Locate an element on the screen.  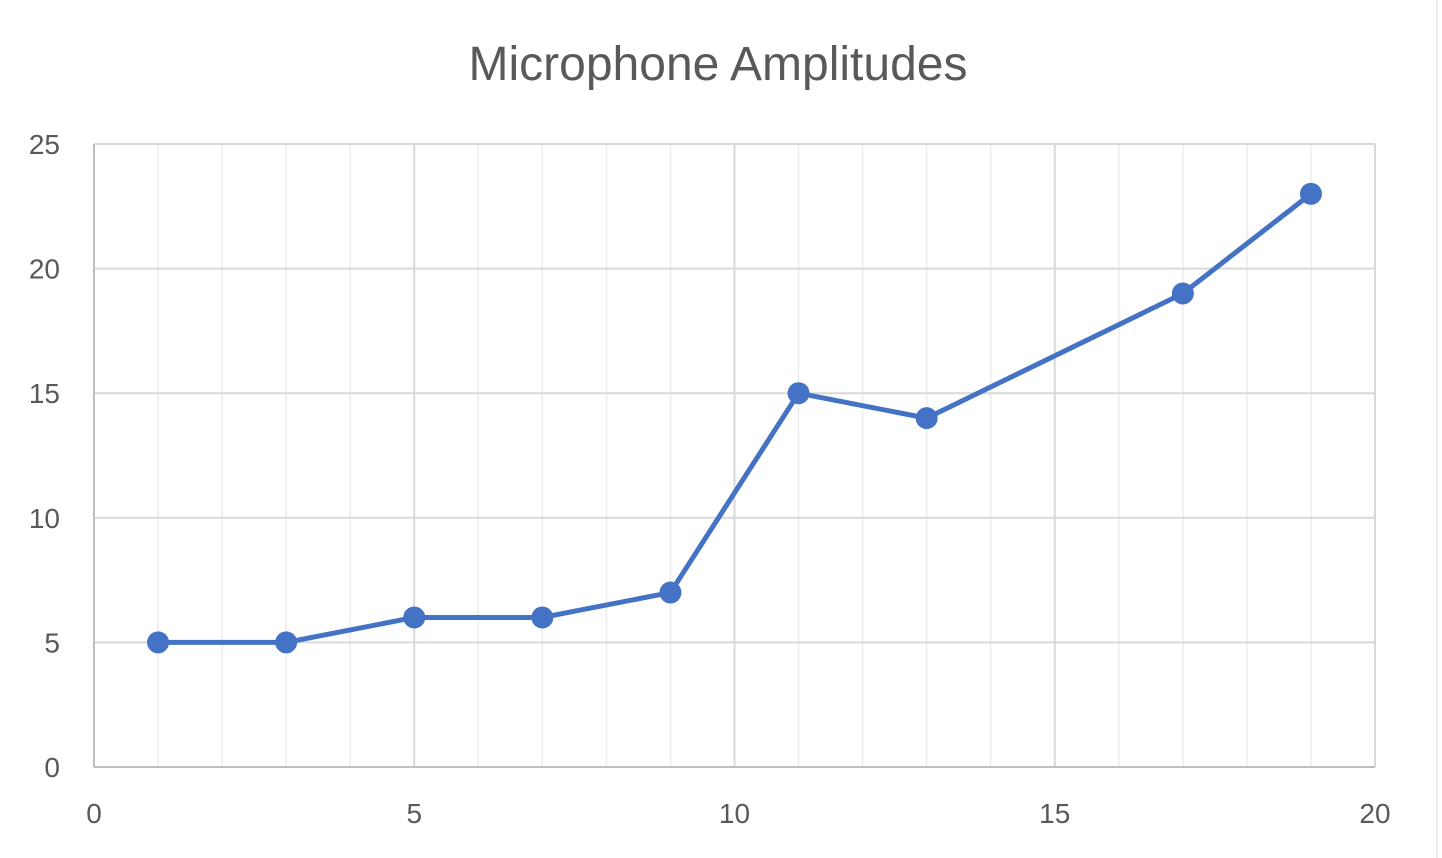
y-tick-label: 20 is located at coordinates (44, 269).